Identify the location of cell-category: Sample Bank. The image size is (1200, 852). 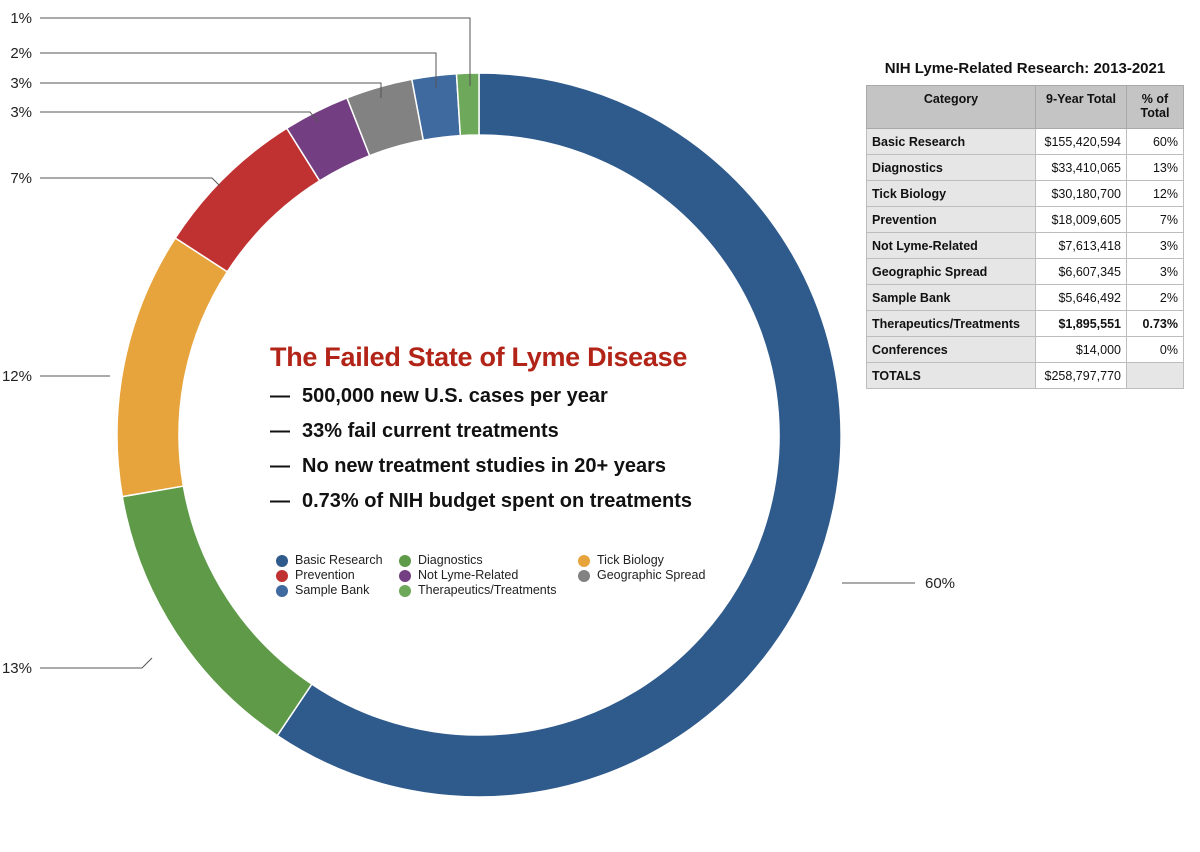
(951, 297).